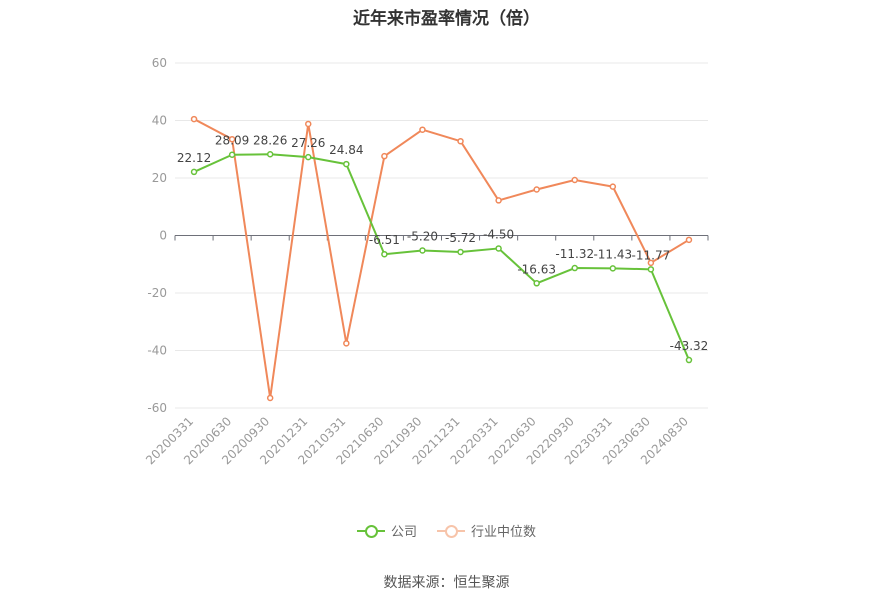 Image resolution: width=893 pixels, height=603 pixels. Describe the element at coordinates (159, 178) in the screenshot. I see `y-tick-label: 20` at that location.